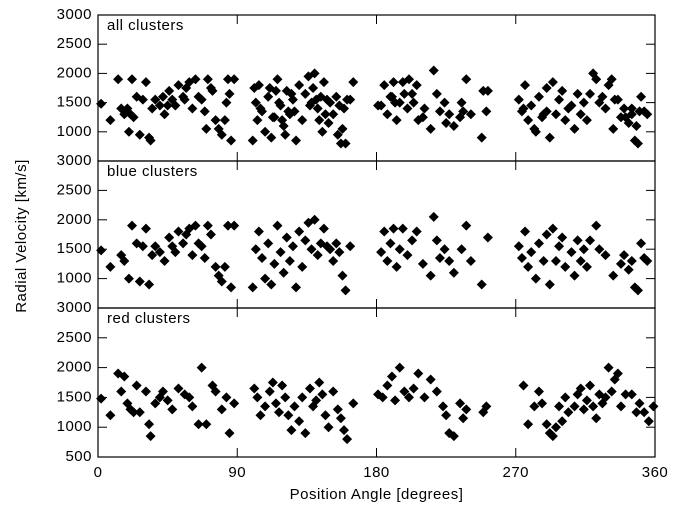  What do you see at coordinates (152, 171) in the screenshot?
I see `panel-label: blue clusters` at bounding box center [152, 171].